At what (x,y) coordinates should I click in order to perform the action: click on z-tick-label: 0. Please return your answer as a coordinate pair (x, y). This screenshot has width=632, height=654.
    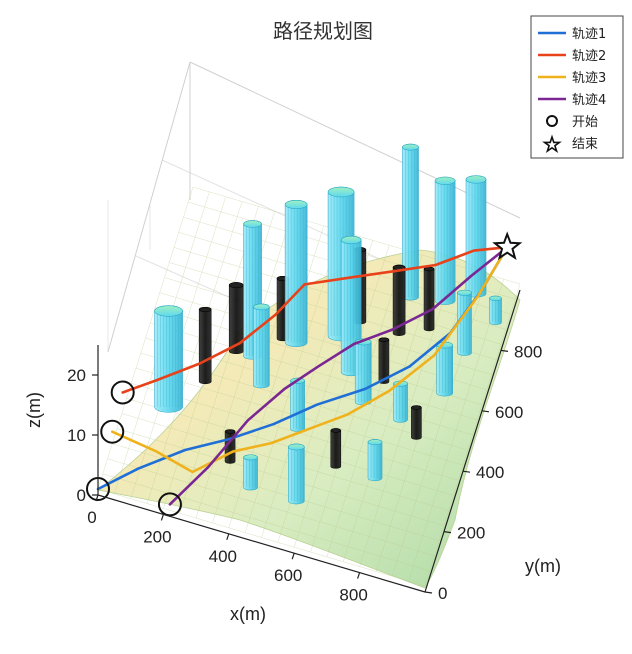
    Looking at the image, I should click on (81, 495).